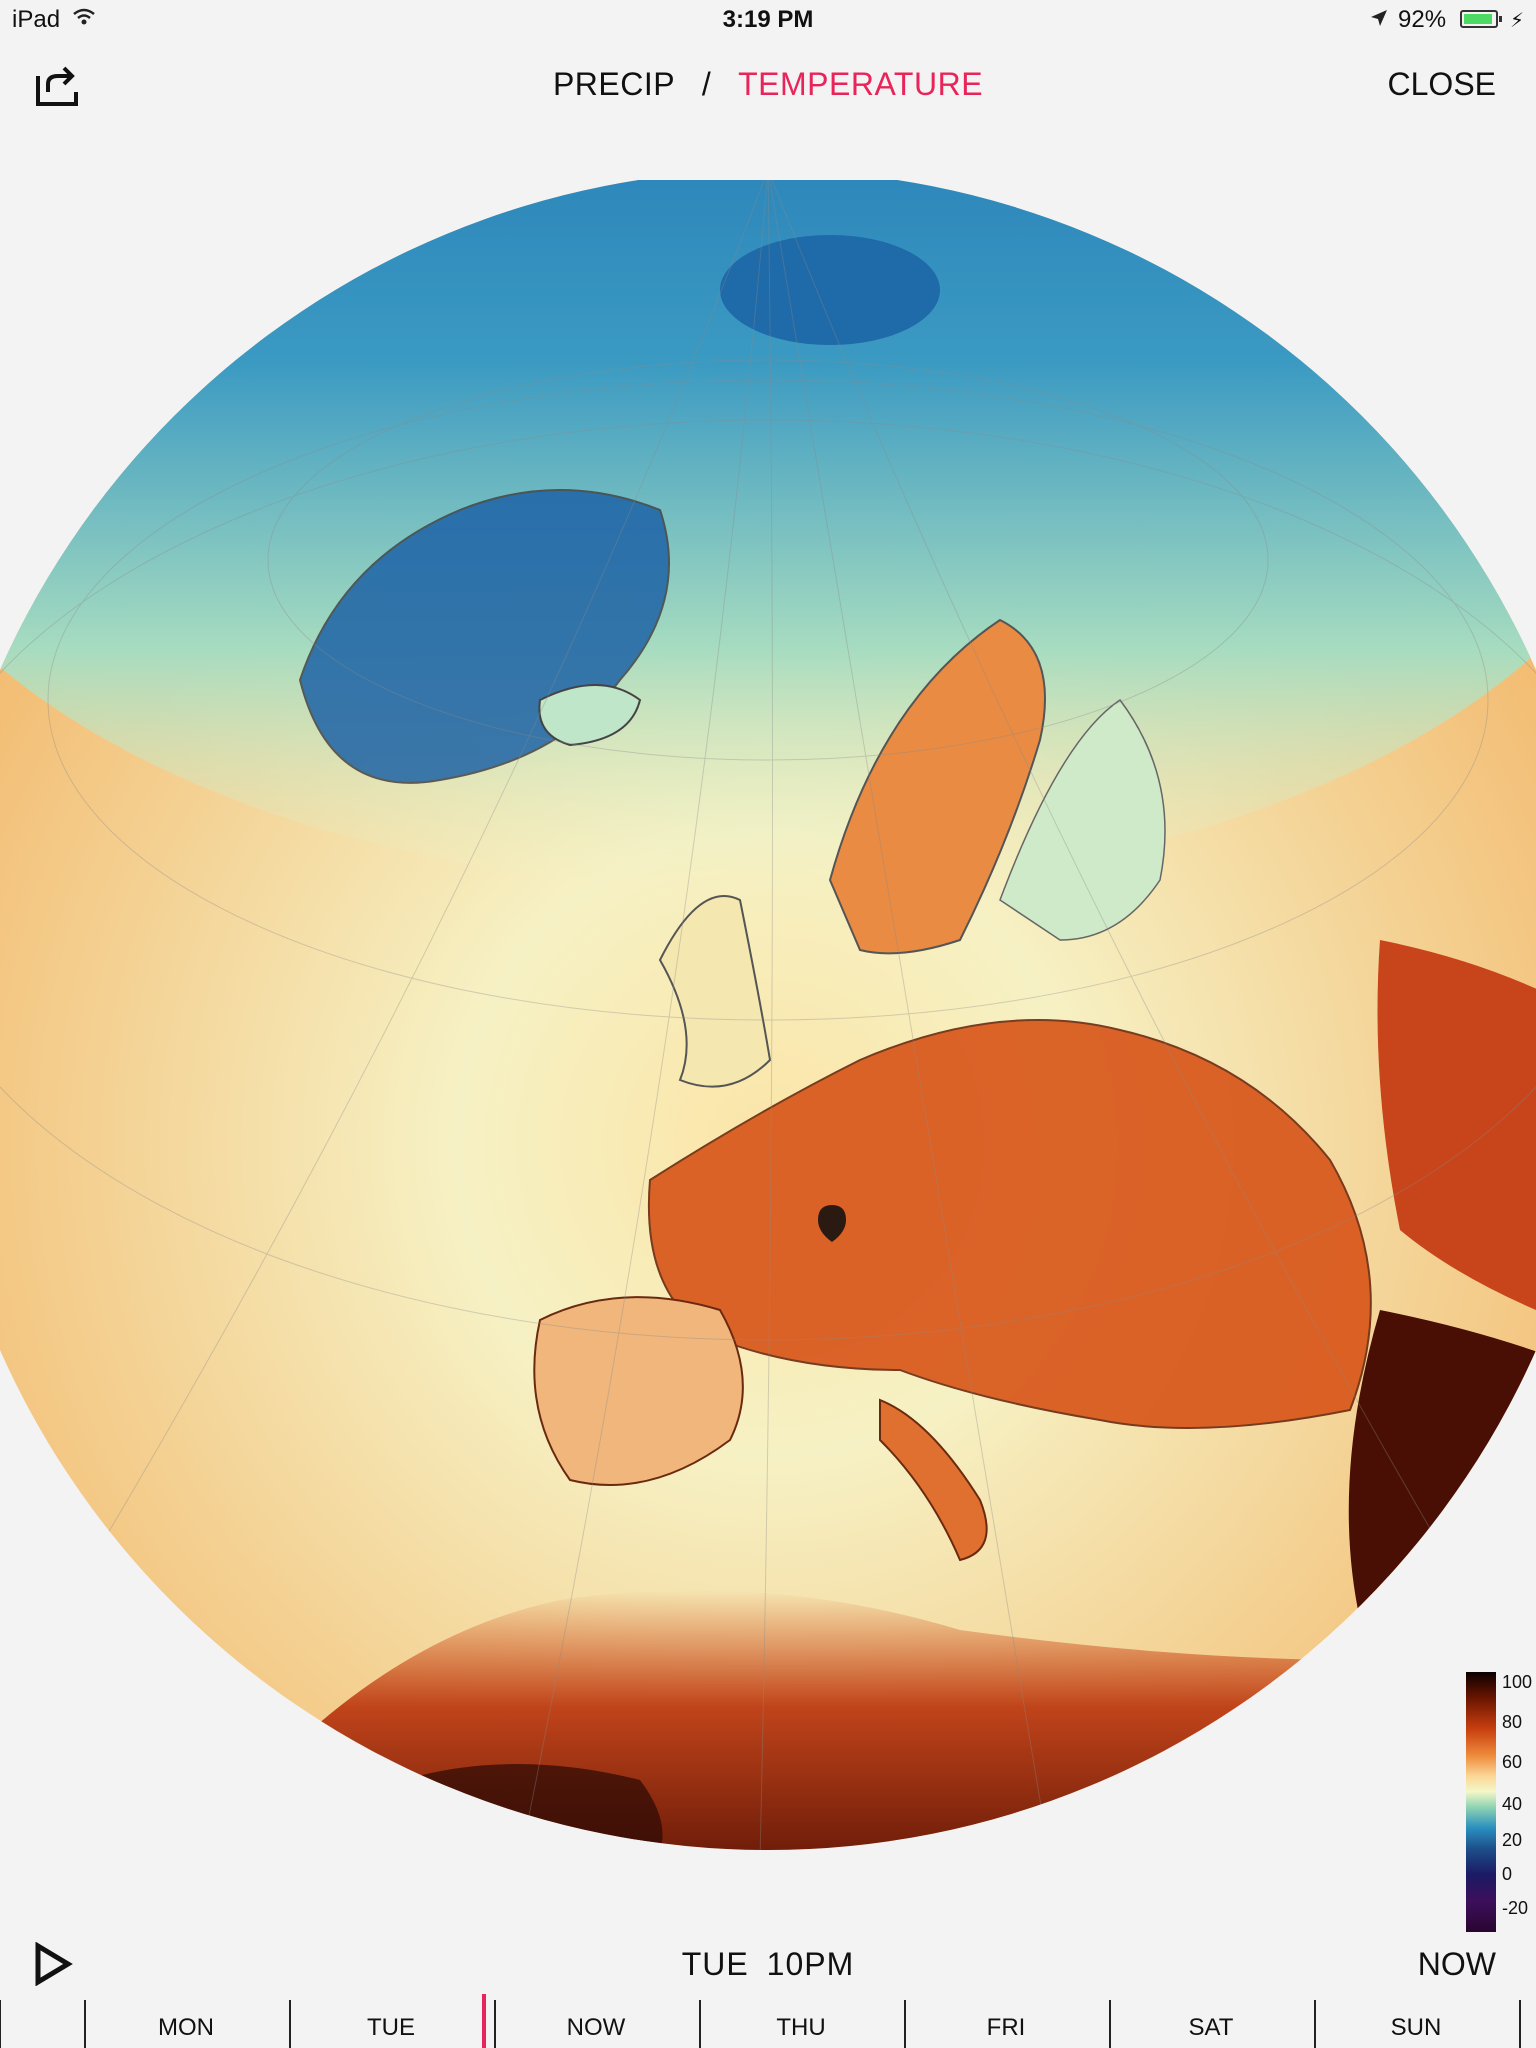  I want to click on location-pin-icon, so click(832, 1223).